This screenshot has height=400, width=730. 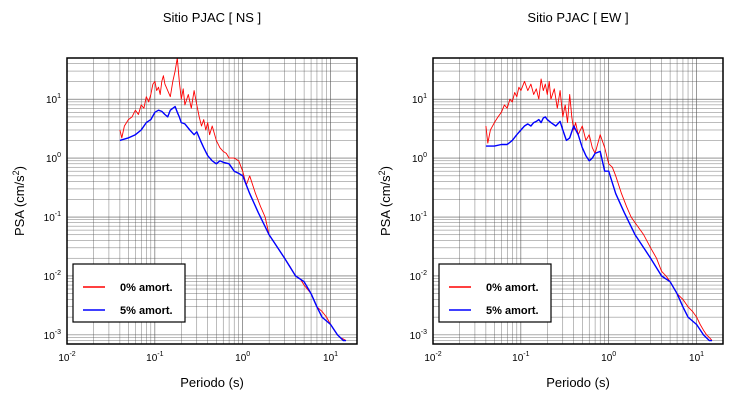 What do you see at coordinates (577, 17) in the screenshot?
I see `chart-title: Sitio PJAC [ EW ]` at bounding box center [577, 17].